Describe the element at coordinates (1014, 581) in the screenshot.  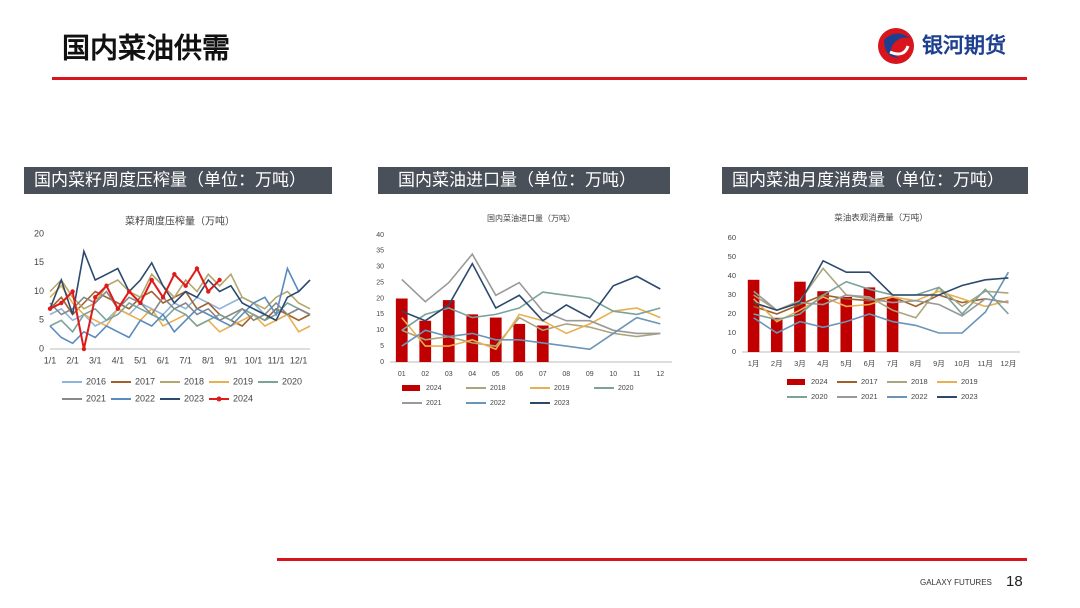
I see `page-number: 18` at that location.